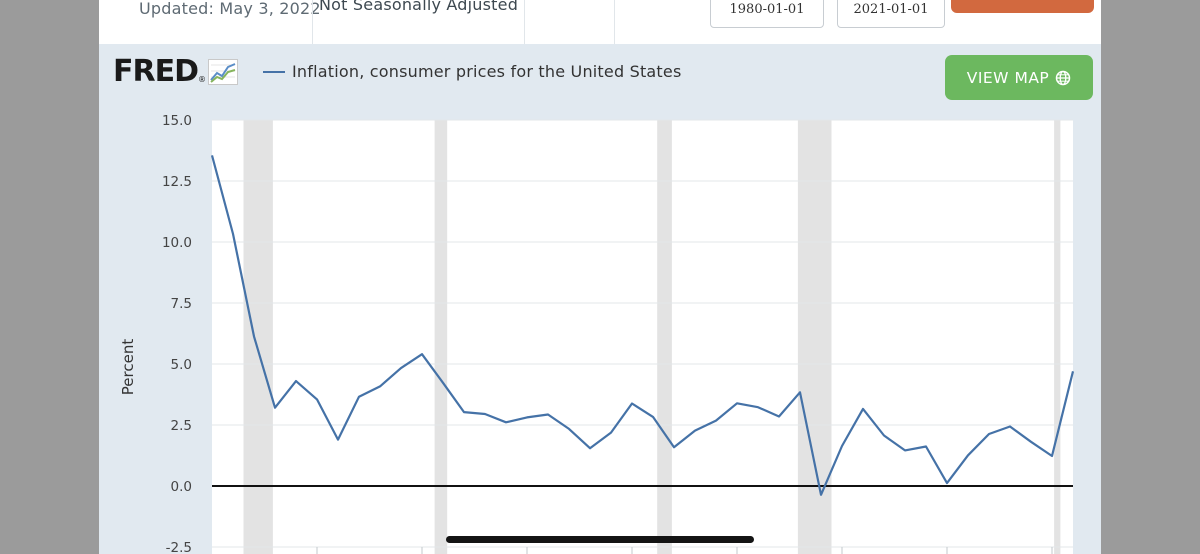  I want to click on start-date-input: 1980-01-01, so click(767, 14).